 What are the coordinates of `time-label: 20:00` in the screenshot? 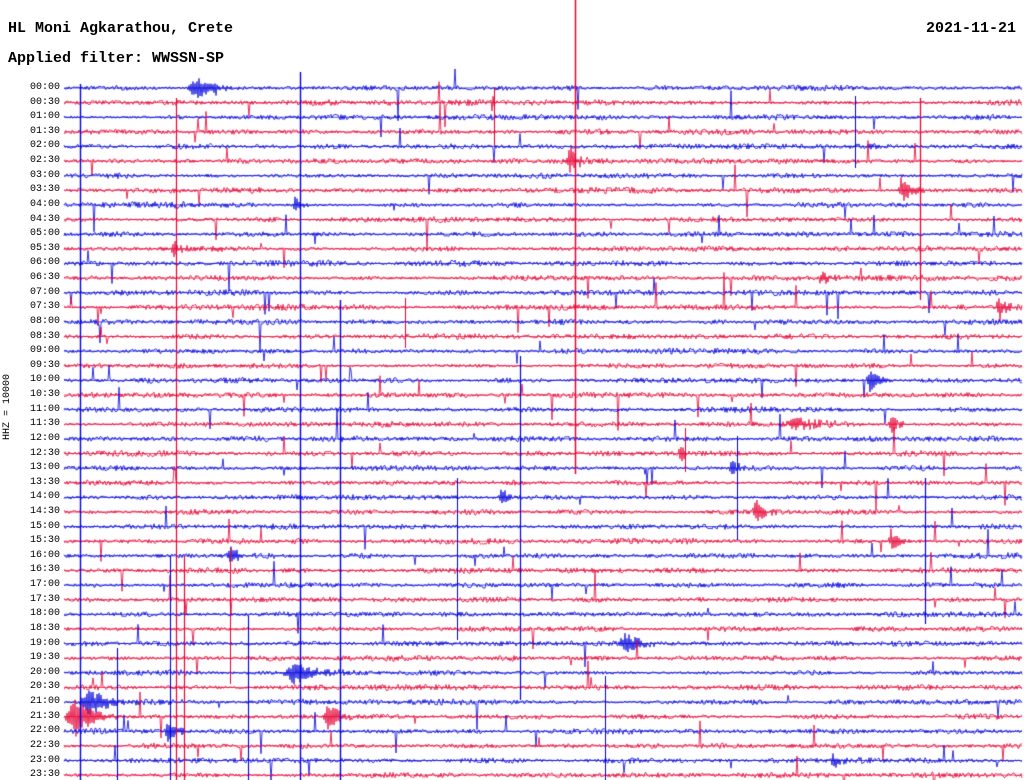 It's located at (44, 672).